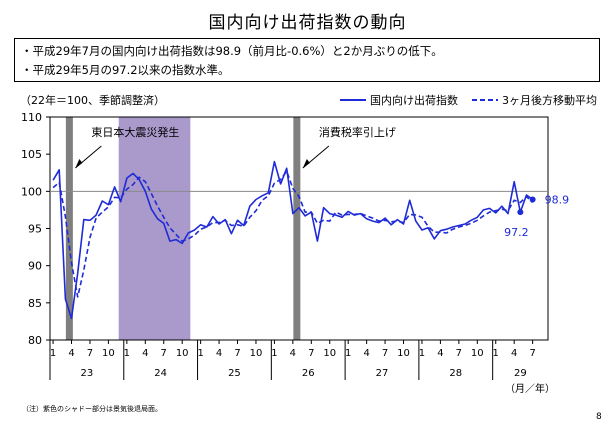  Describe the element at coordinates (532, 199) in the screenshot. I see `endpoint-marker` at that location.